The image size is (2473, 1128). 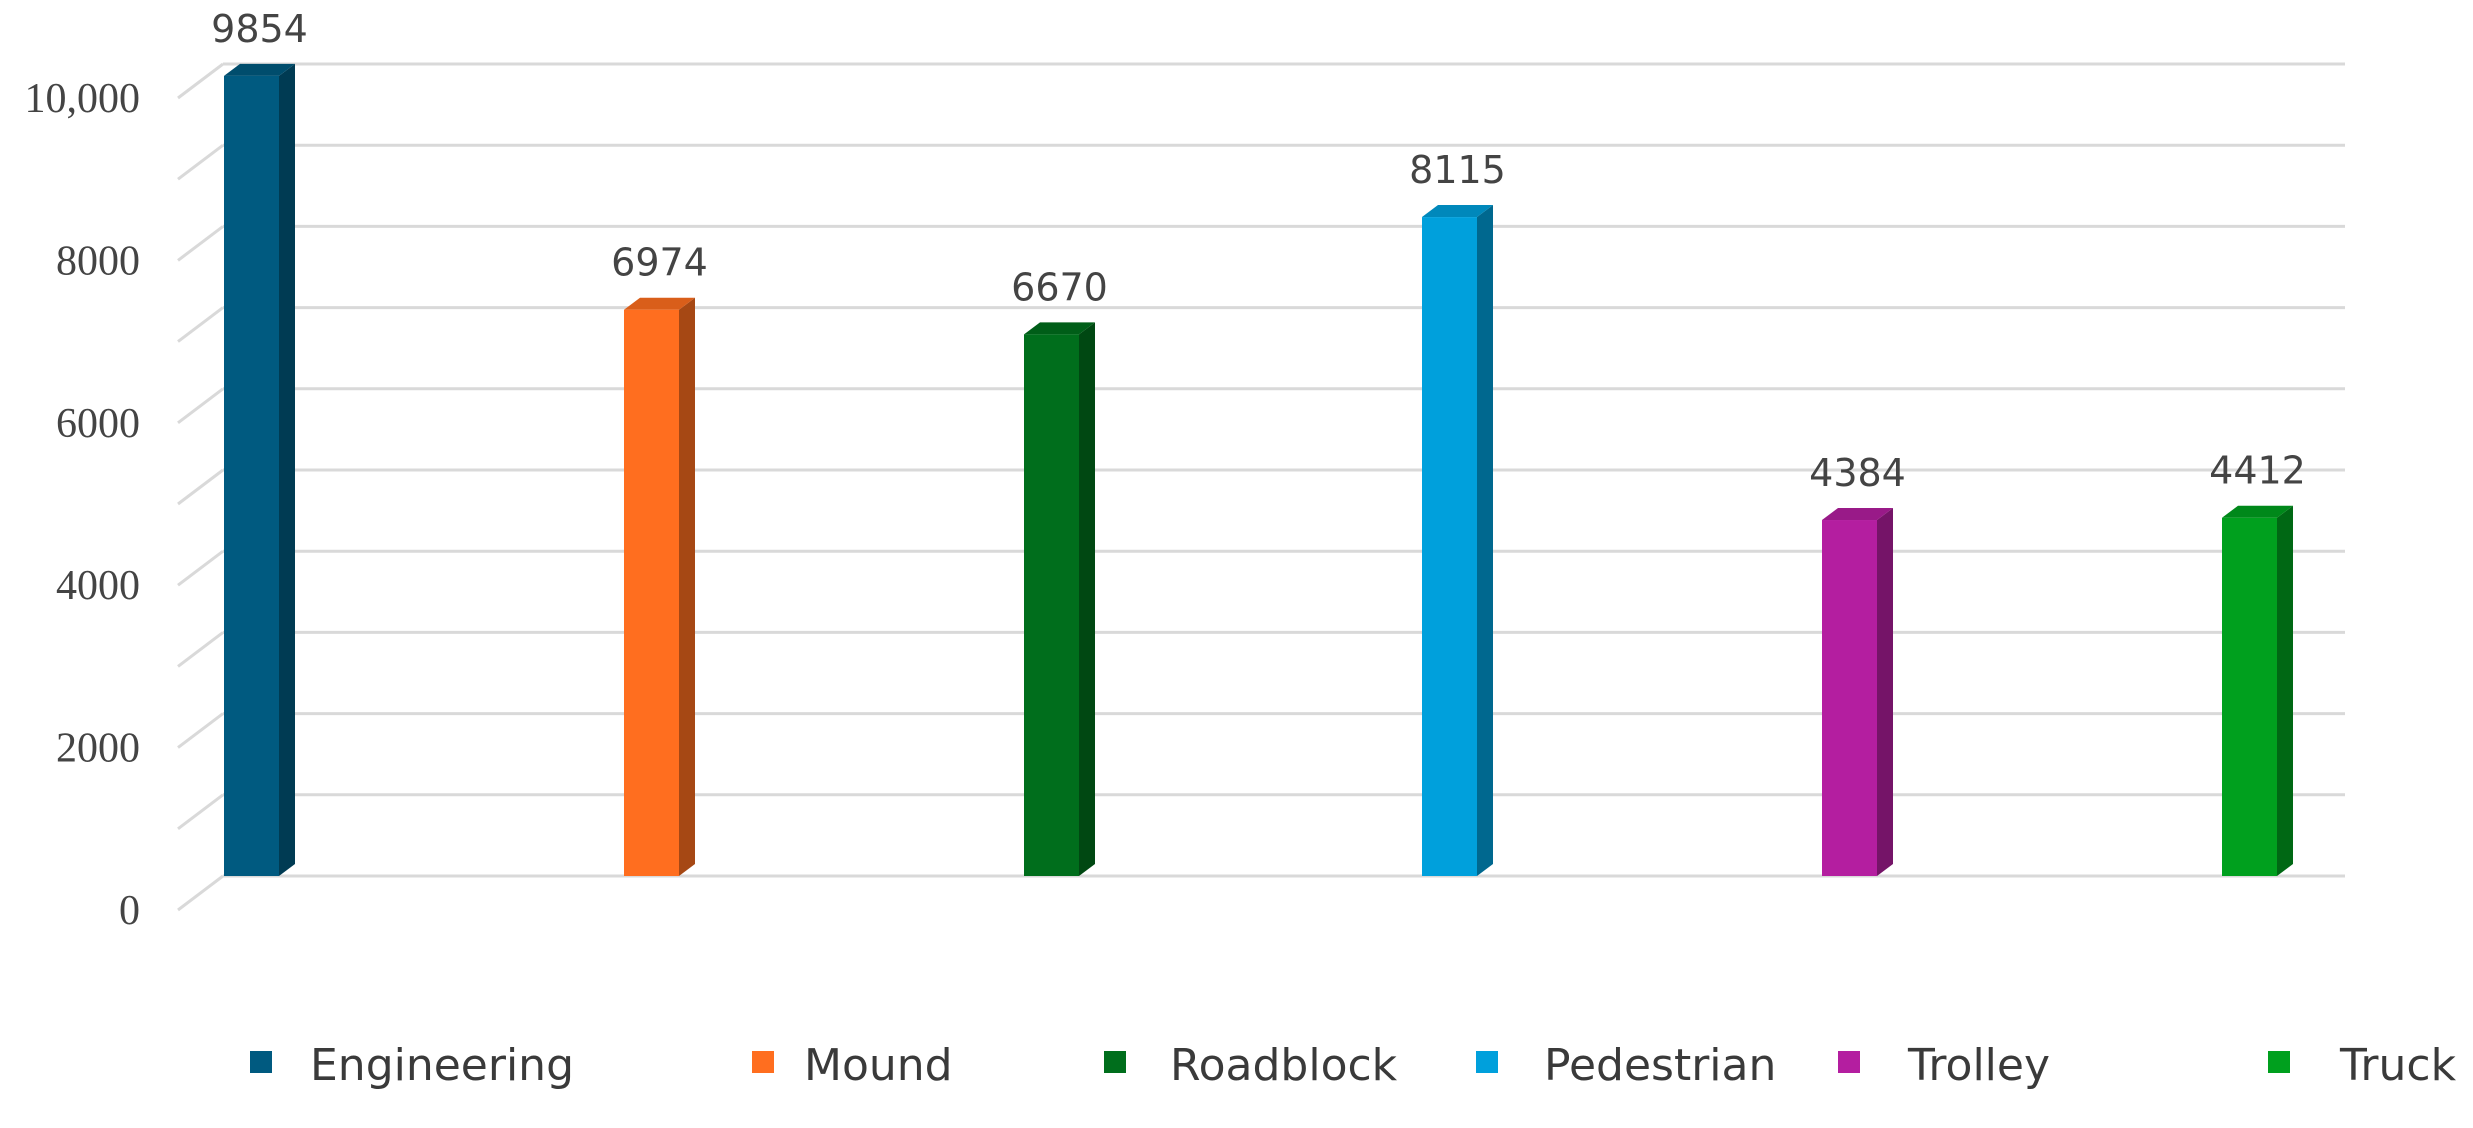 What do you see at coordinates (98, 749) in the screenshot?
I see `y-tick-label: 2000` at bounding box center [98, 749].